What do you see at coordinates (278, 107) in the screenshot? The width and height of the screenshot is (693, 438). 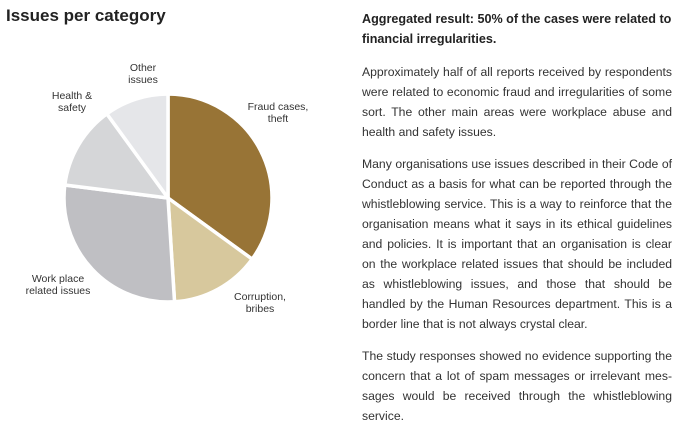 I see `slice-label: Fraud cases,` at bounding box center [278, 107].